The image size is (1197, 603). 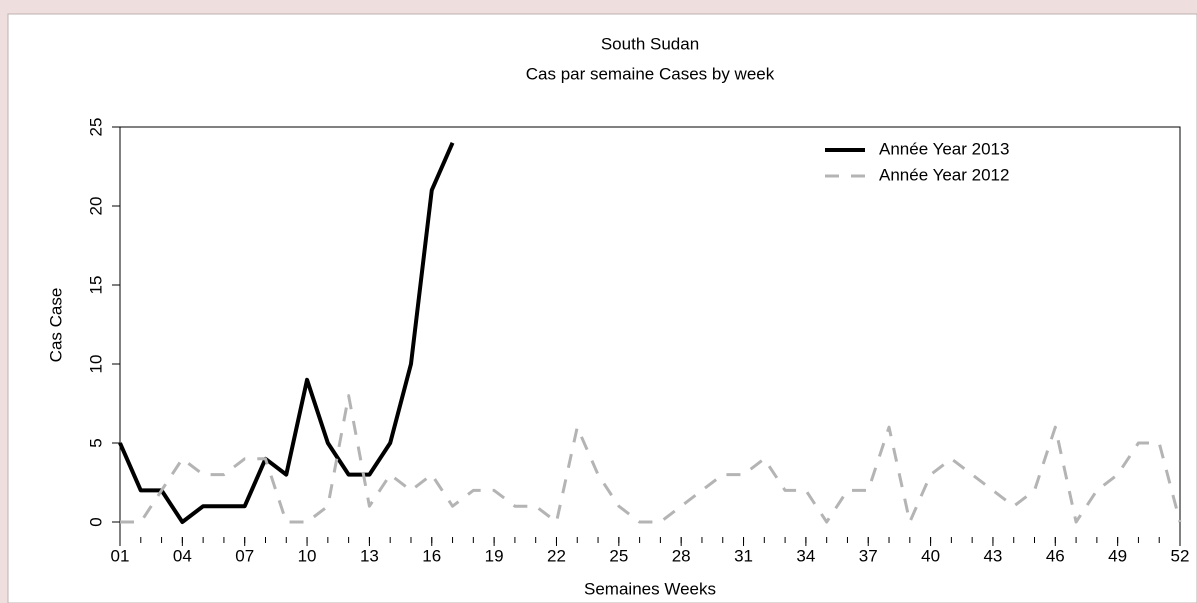 What do you see at coordinates (805, 555) in the screenshot?
I see `x-tick-label: 34` at bounding box center [805, 555].